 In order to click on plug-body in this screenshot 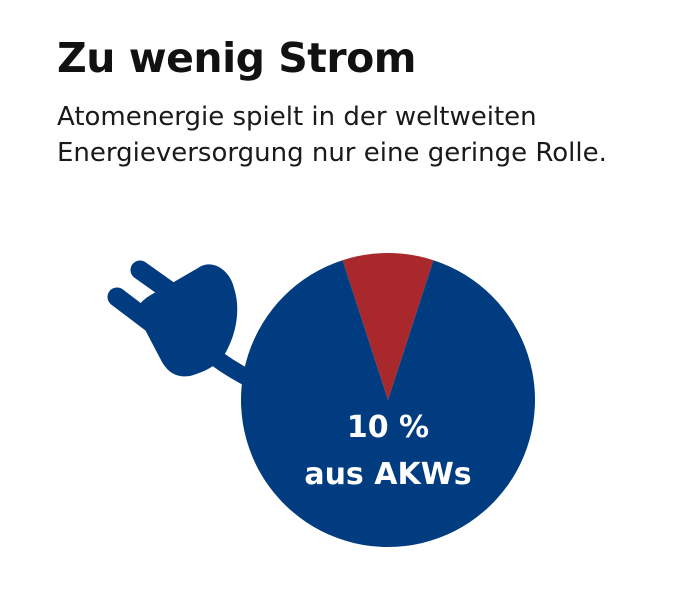, I will do `click(187, 320)`.